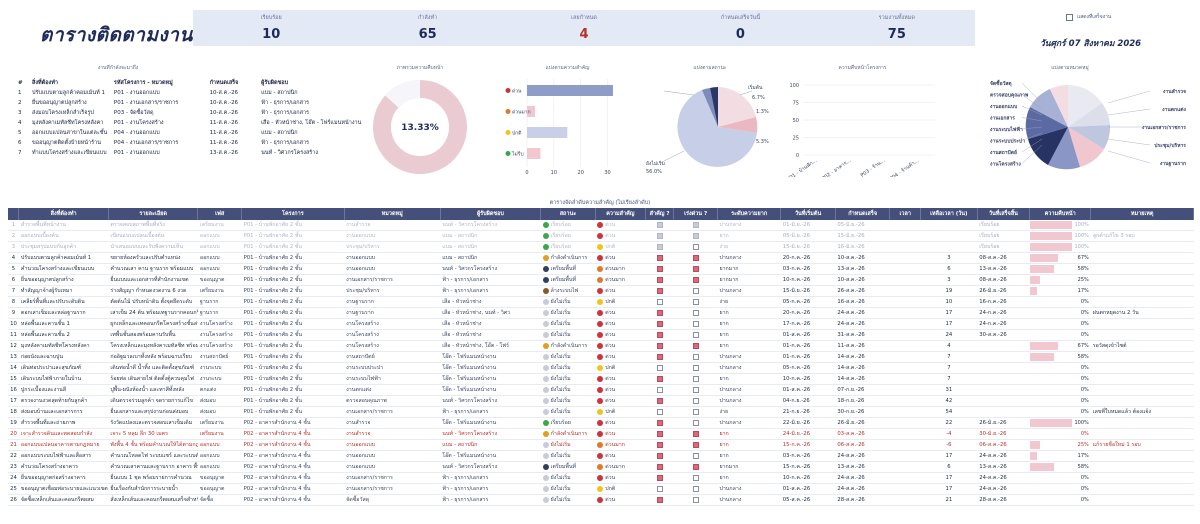 This screenshot has height=524, width=1200. I want to click on cell-phase: เตรียมงาน, so click(219, 225).